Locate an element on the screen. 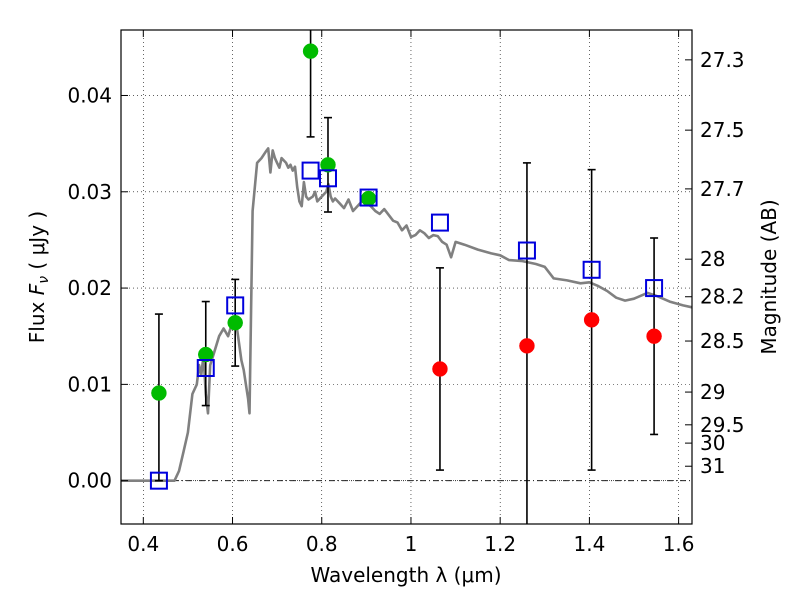  x-tick-label-6: 1.6 is located at coordinates (679, 544).